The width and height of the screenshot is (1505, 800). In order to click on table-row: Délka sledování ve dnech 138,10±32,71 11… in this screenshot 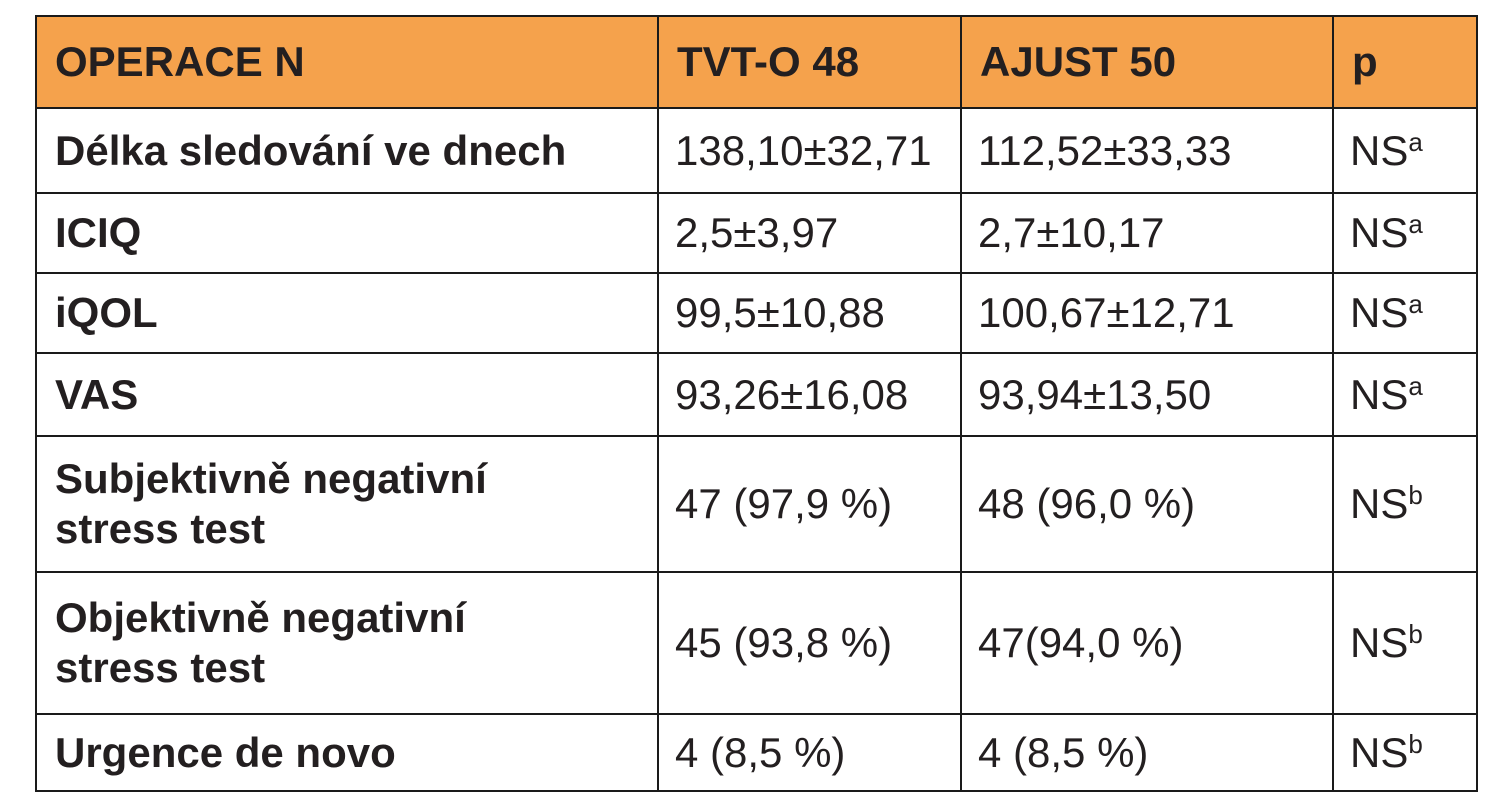, I will do `click(756, 150)`.